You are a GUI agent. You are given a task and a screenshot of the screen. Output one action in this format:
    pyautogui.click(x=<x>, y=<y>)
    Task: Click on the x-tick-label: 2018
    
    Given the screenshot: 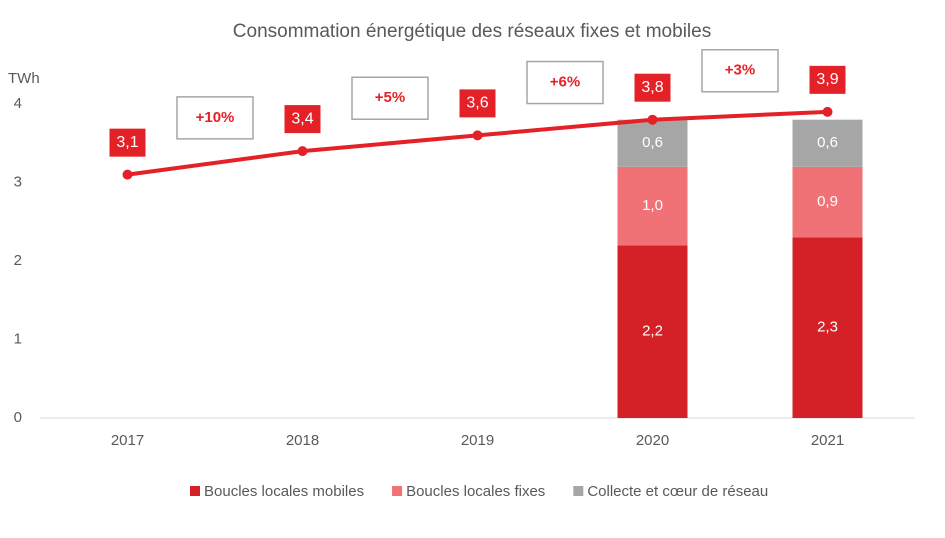 What is the action you would take?
    pyautogui.click(x=302, y=440)
    